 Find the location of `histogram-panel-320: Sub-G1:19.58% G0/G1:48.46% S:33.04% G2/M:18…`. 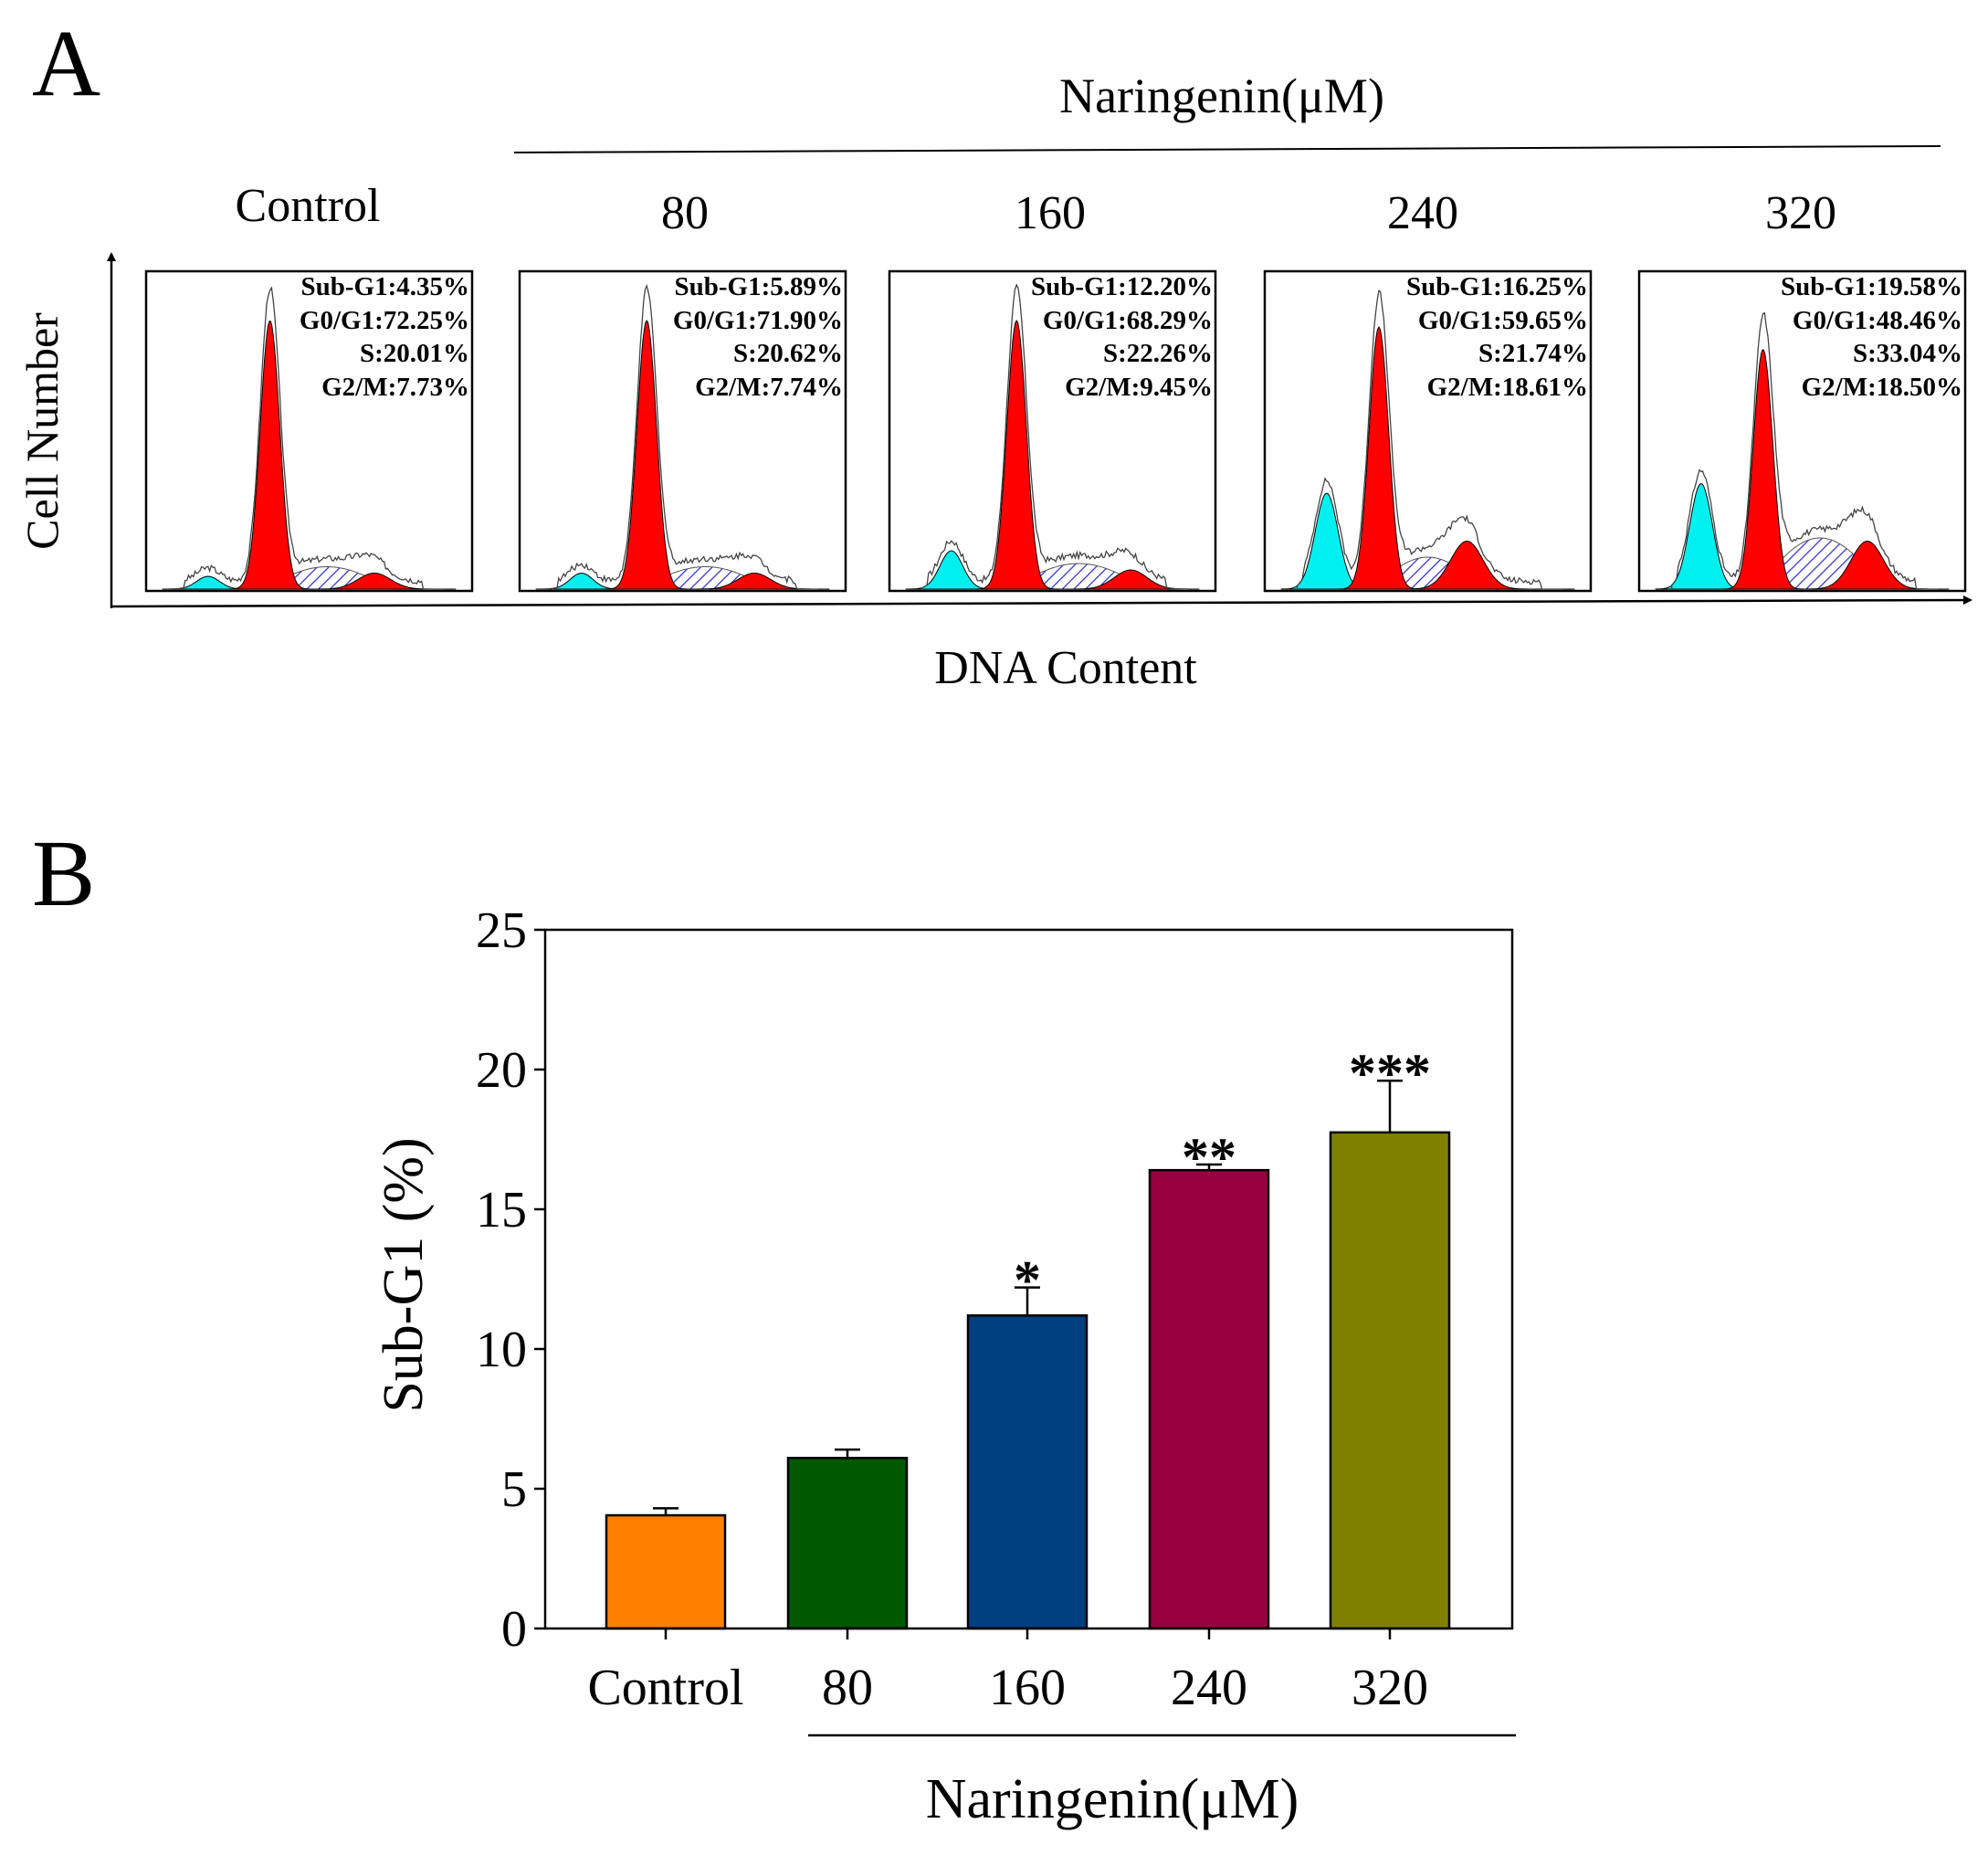

histogram-panel-320: Sub-G1:19.58% G0/G1:48.46% S:33.04% G2/M:18… is located at coordinates (1802, 431).